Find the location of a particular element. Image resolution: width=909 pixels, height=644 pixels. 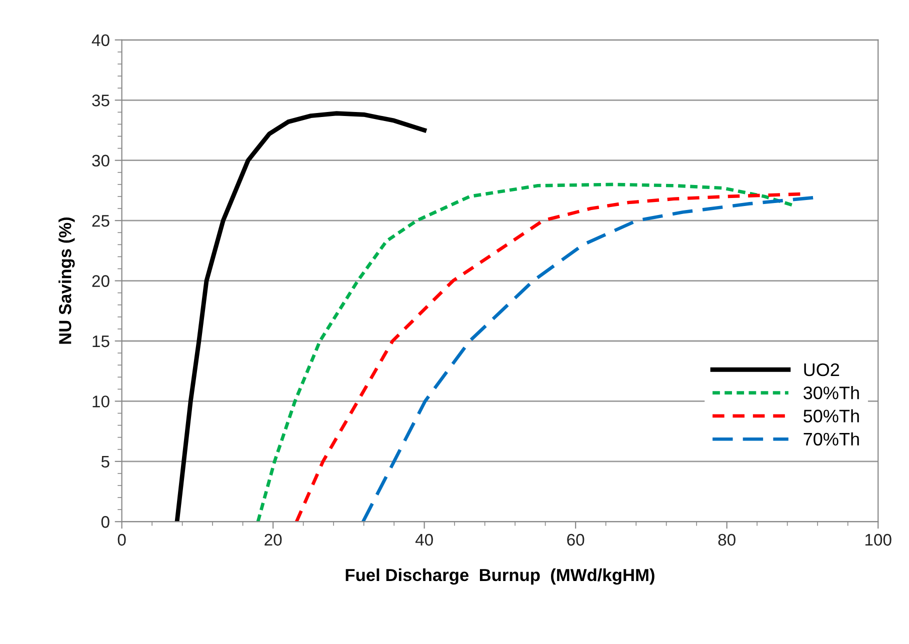

x-axis-title: Fuel Discharge Burnup (MWd/kgHM) is located at coordinates (500, 576).